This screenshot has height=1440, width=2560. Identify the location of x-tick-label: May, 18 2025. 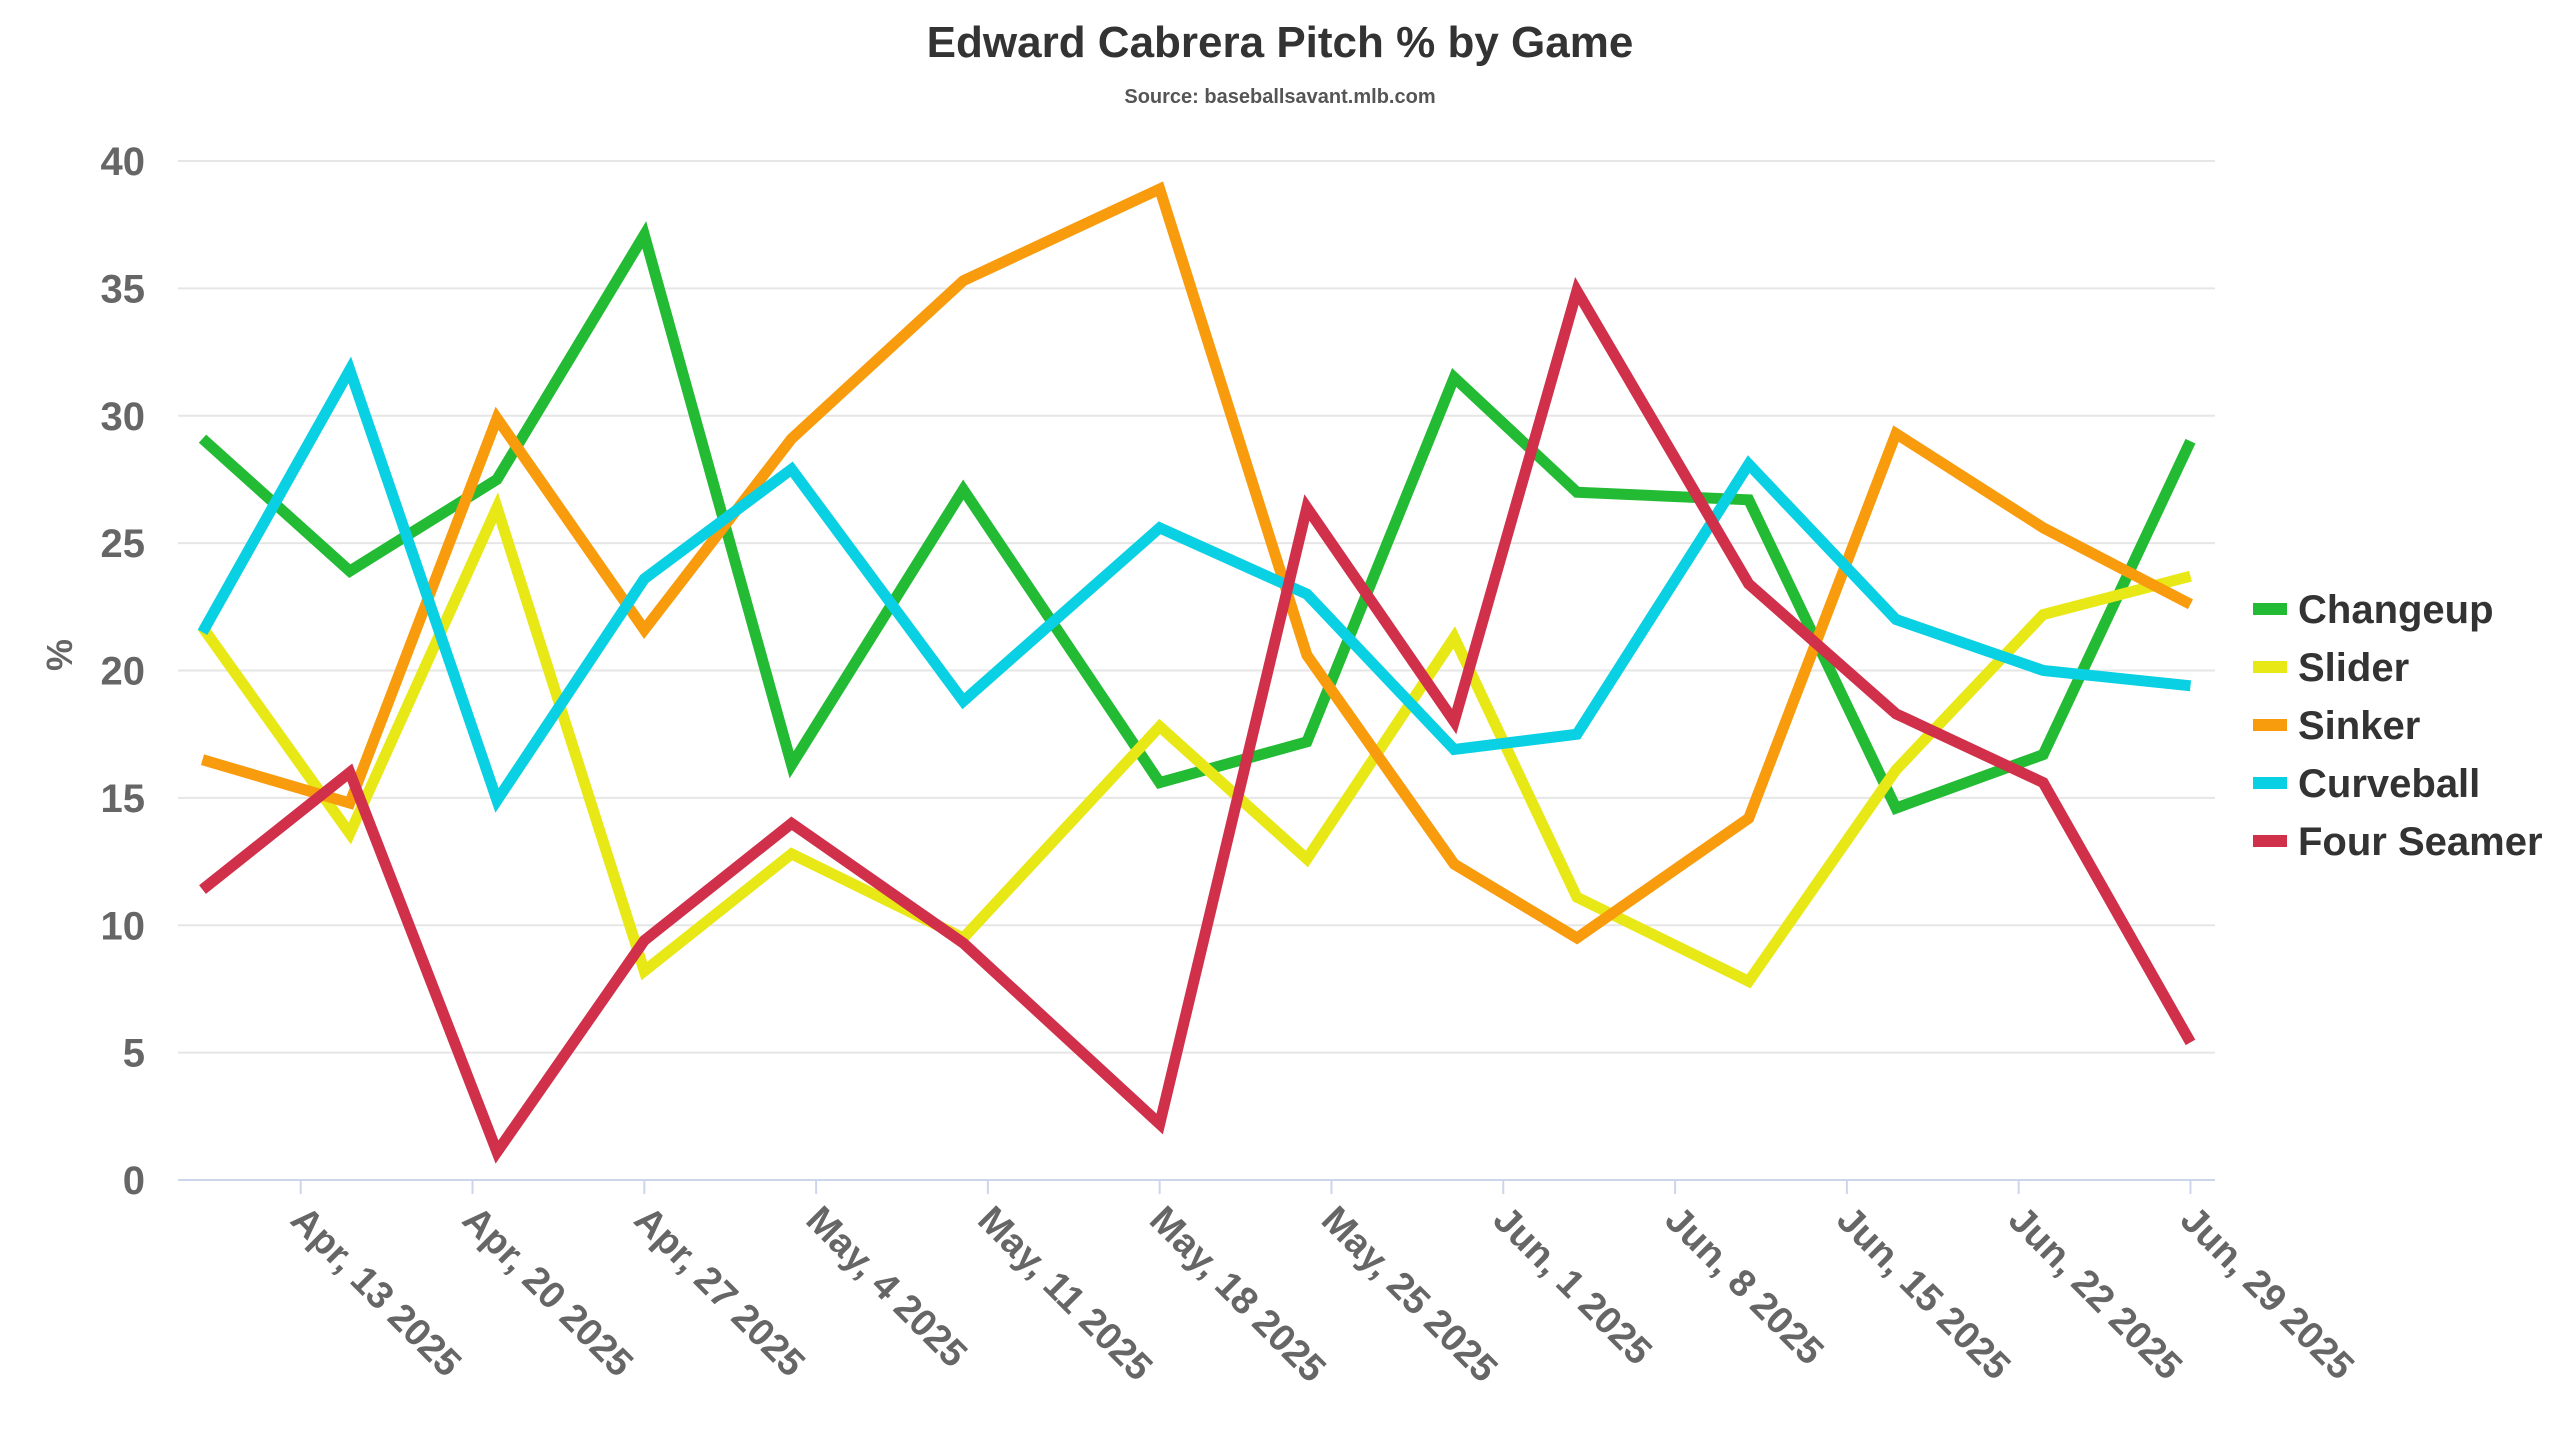
(1237, 1295).